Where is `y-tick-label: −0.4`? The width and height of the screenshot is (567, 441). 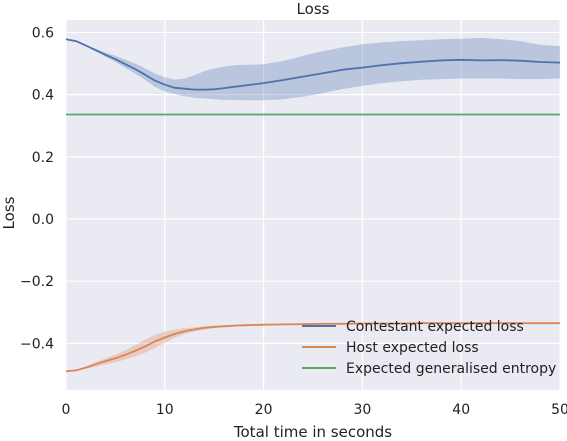
y-tick-label: −0.4 is located at coordinates (37, 344).